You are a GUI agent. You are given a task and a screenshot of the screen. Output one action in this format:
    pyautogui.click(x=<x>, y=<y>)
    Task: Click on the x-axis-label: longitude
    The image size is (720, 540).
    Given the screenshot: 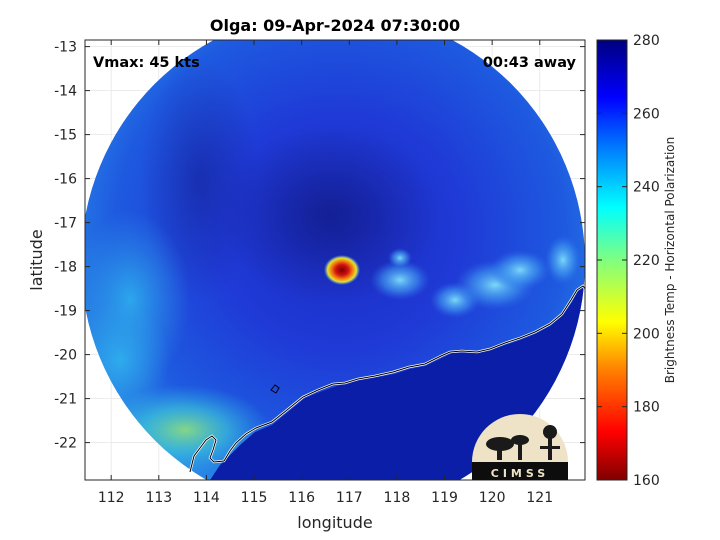 What is the action you would take?
    pyautogui.click(x=334, y=522)
    